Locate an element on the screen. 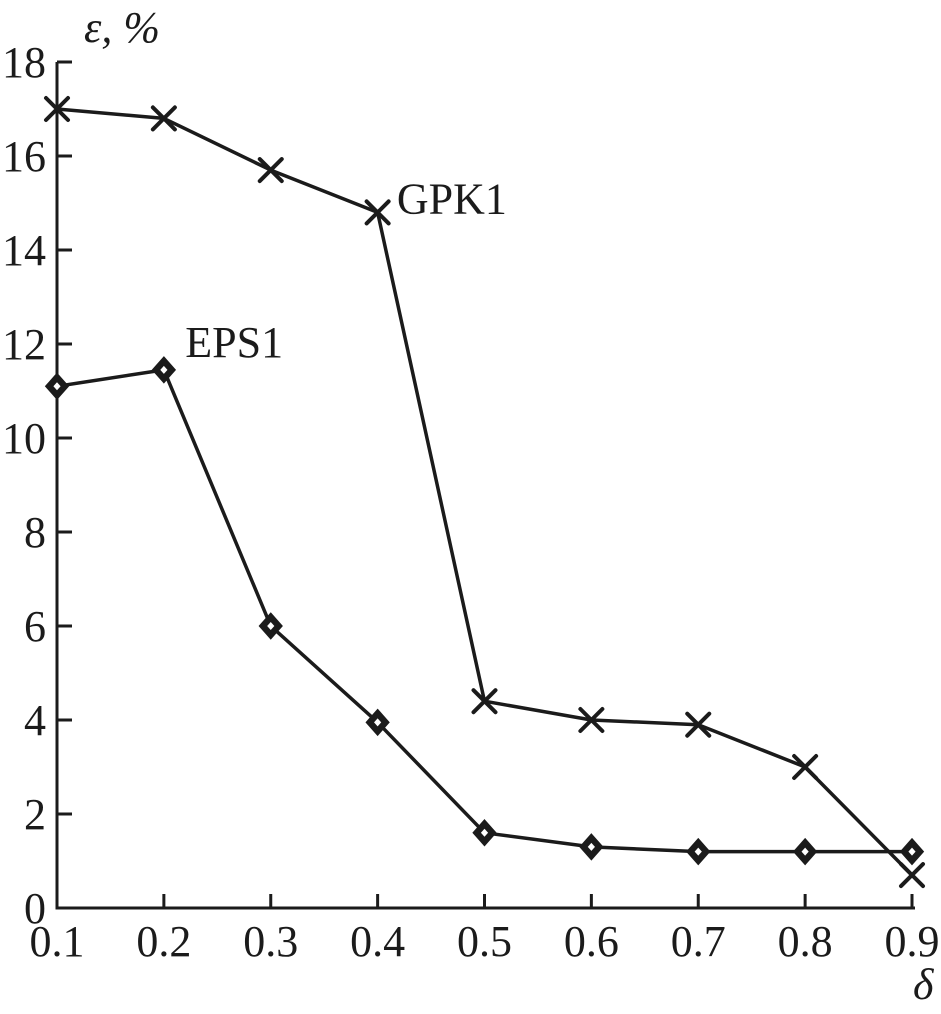 The height and width of the screenshot is (1014, 941). y-tick-label: 4 is located at coordinates (35, 720).